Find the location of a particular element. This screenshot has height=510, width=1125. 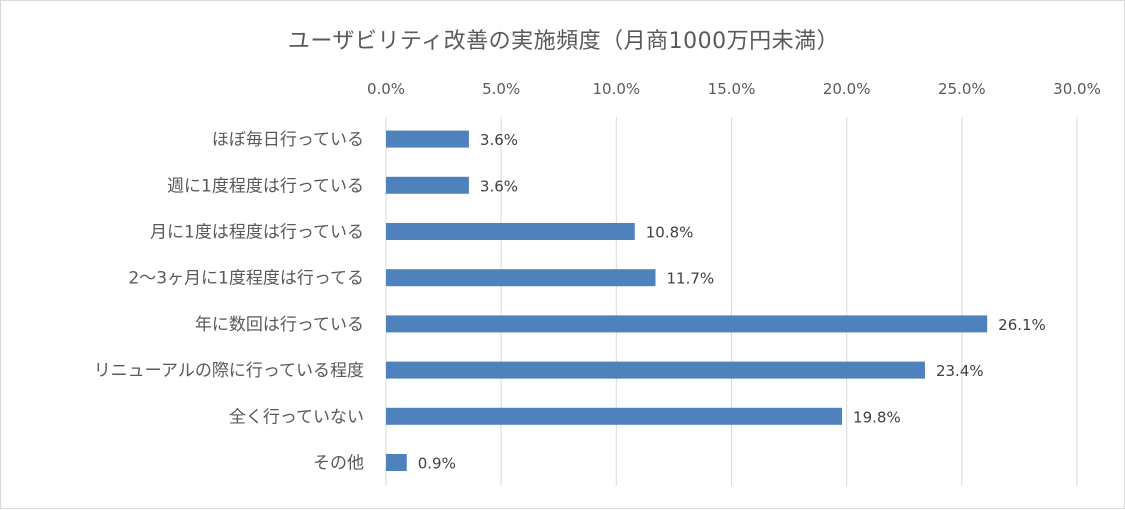

x-tick-label: 20.0% is located at coordinates (847, 89).